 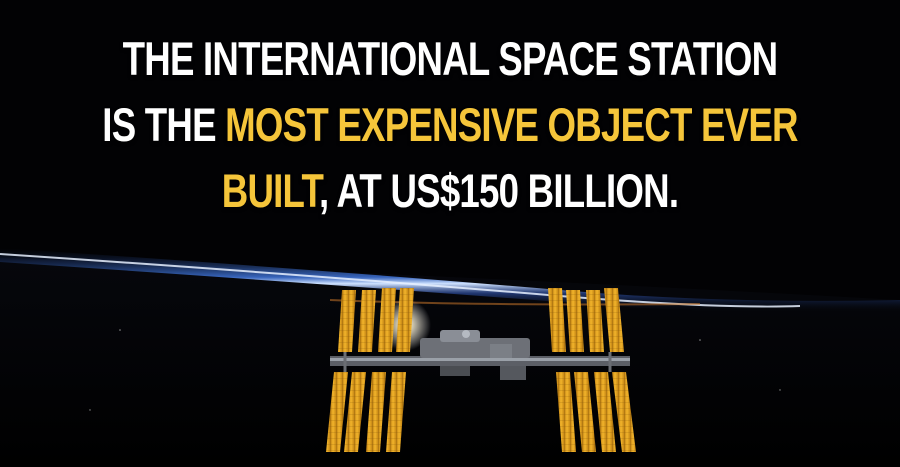 I want to click on headline-line-3-highlight: BUILT, so click(x=270, y=190).